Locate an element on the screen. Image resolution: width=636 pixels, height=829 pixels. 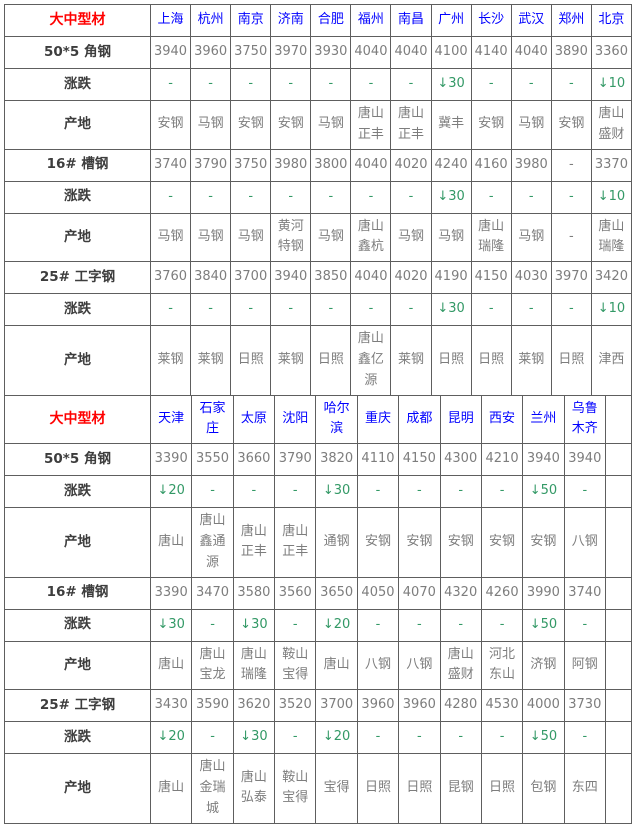
price-cell: 3940 is located at coordinates (291, 278).